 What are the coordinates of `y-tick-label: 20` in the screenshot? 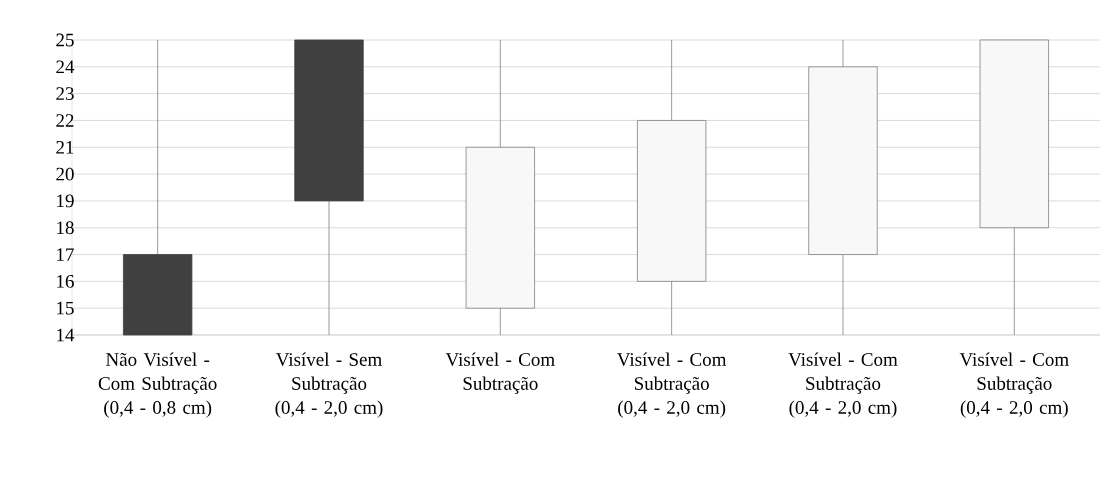 It's located at (65, 174).